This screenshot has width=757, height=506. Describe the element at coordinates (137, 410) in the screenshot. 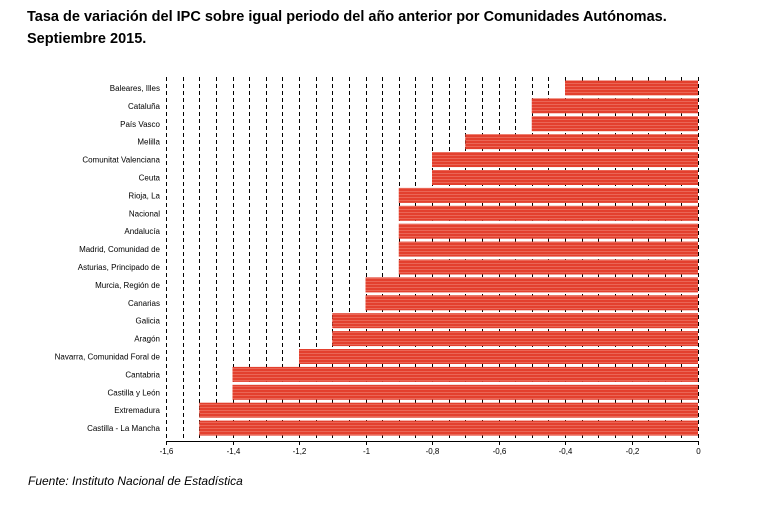

I see `category-label: Extremadura` at that location.